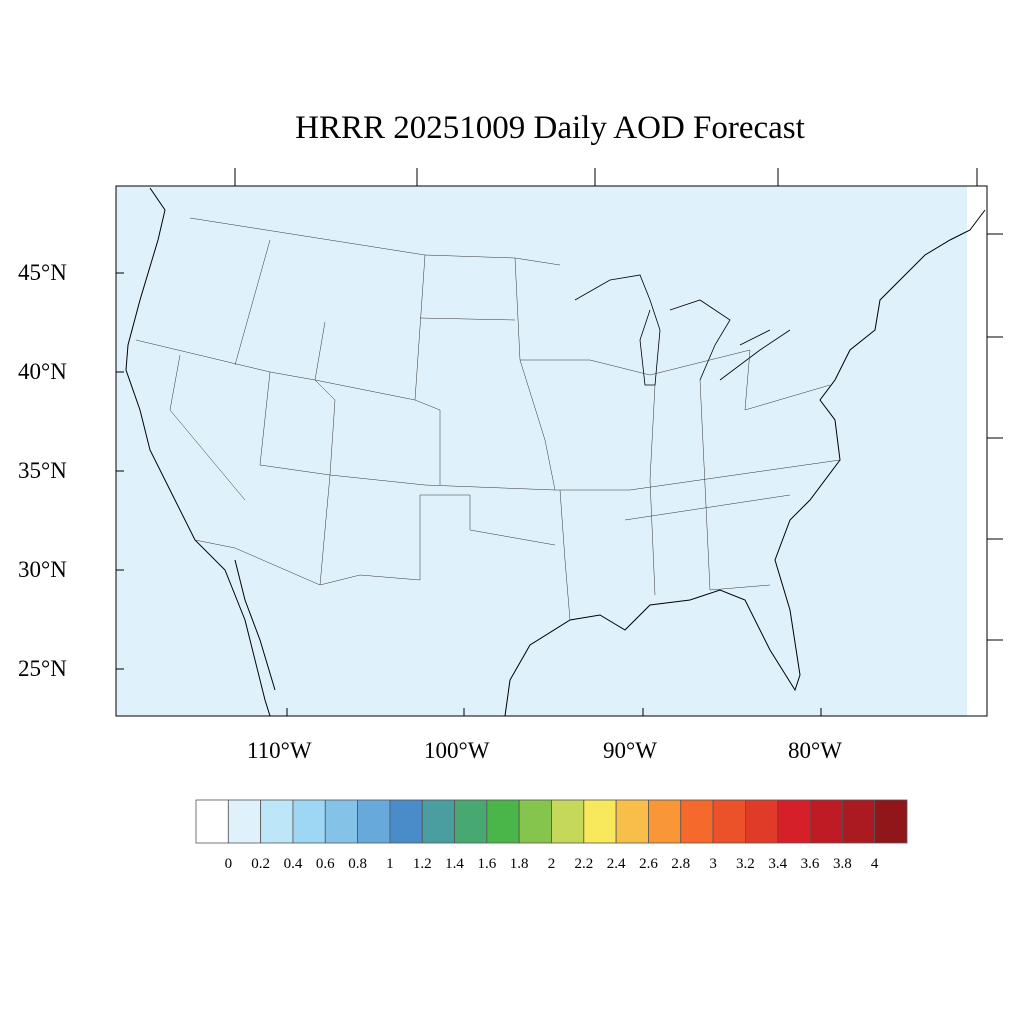 The width and height of the screenshot is (1024, 1024). I want to click on colorbar-label: 2, so click(551, 864).